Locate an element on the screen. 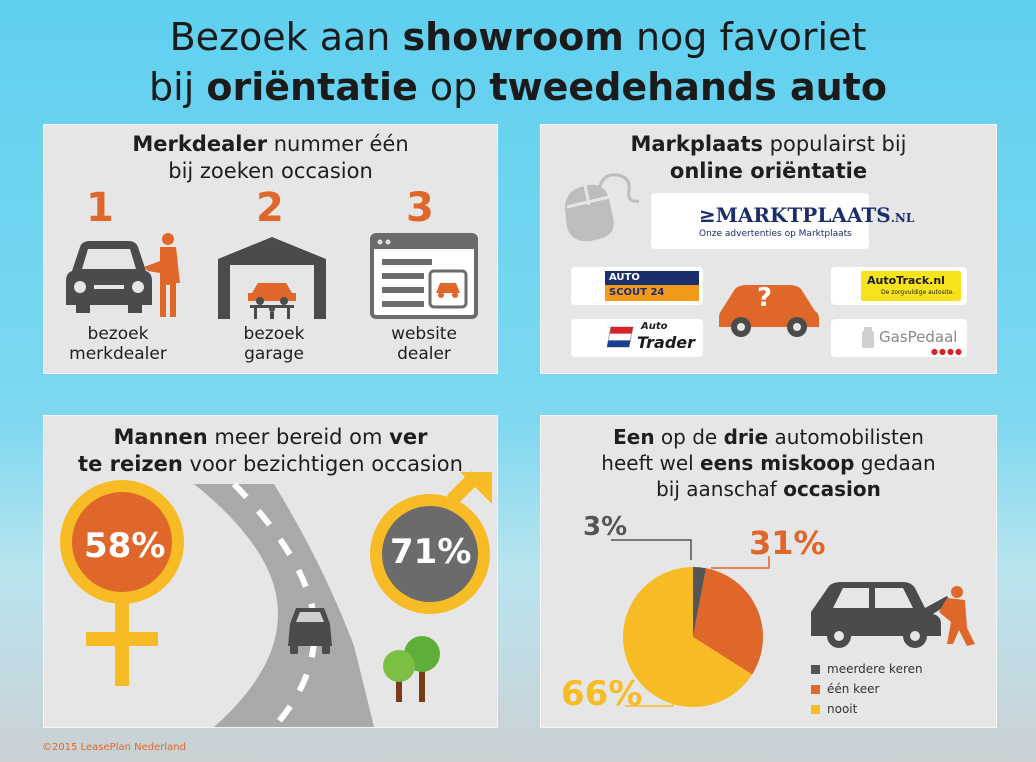  fuel-pump-icon is located at coordinates (868, 337).